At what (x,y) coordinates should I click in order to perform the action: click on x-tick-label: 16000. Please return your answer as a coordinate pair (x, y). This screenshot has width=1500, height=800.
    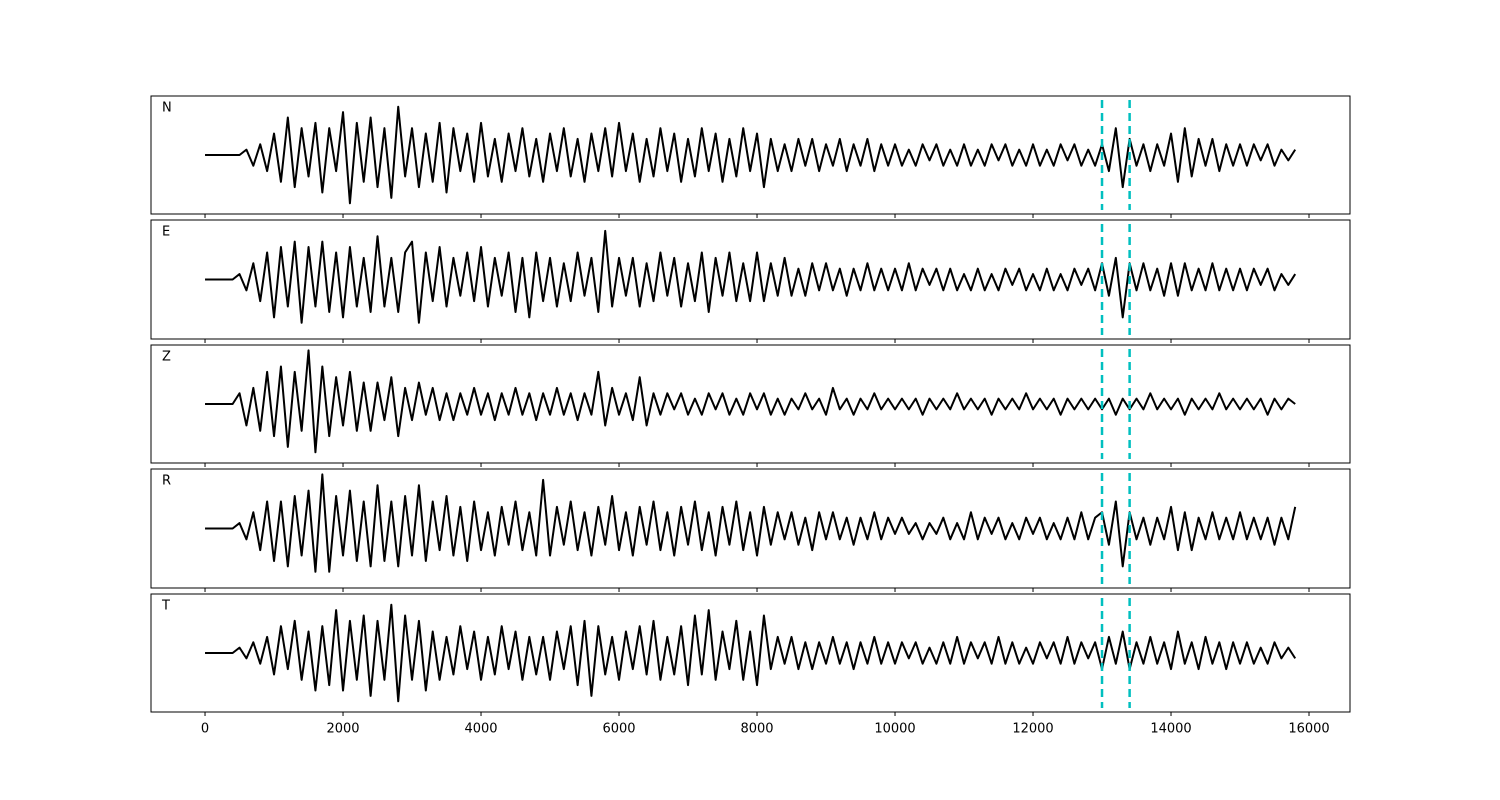
    Looking at the image, I should click on (1308, 729).